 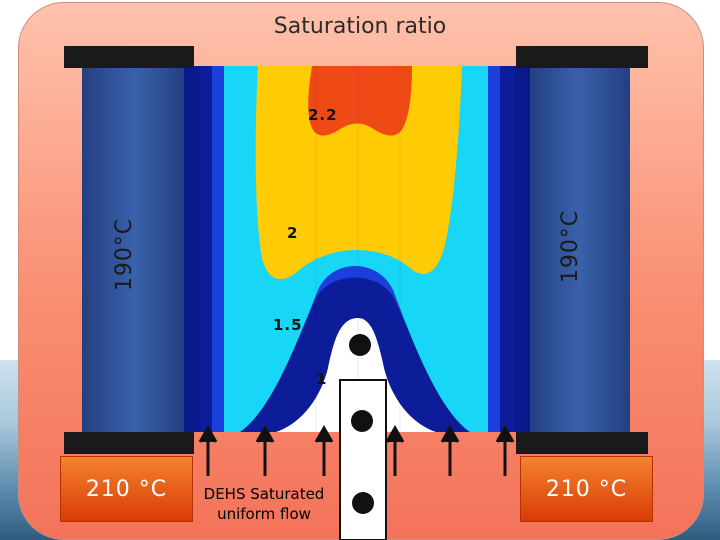 I want to click on right-wall, so click(x=579, y=248).